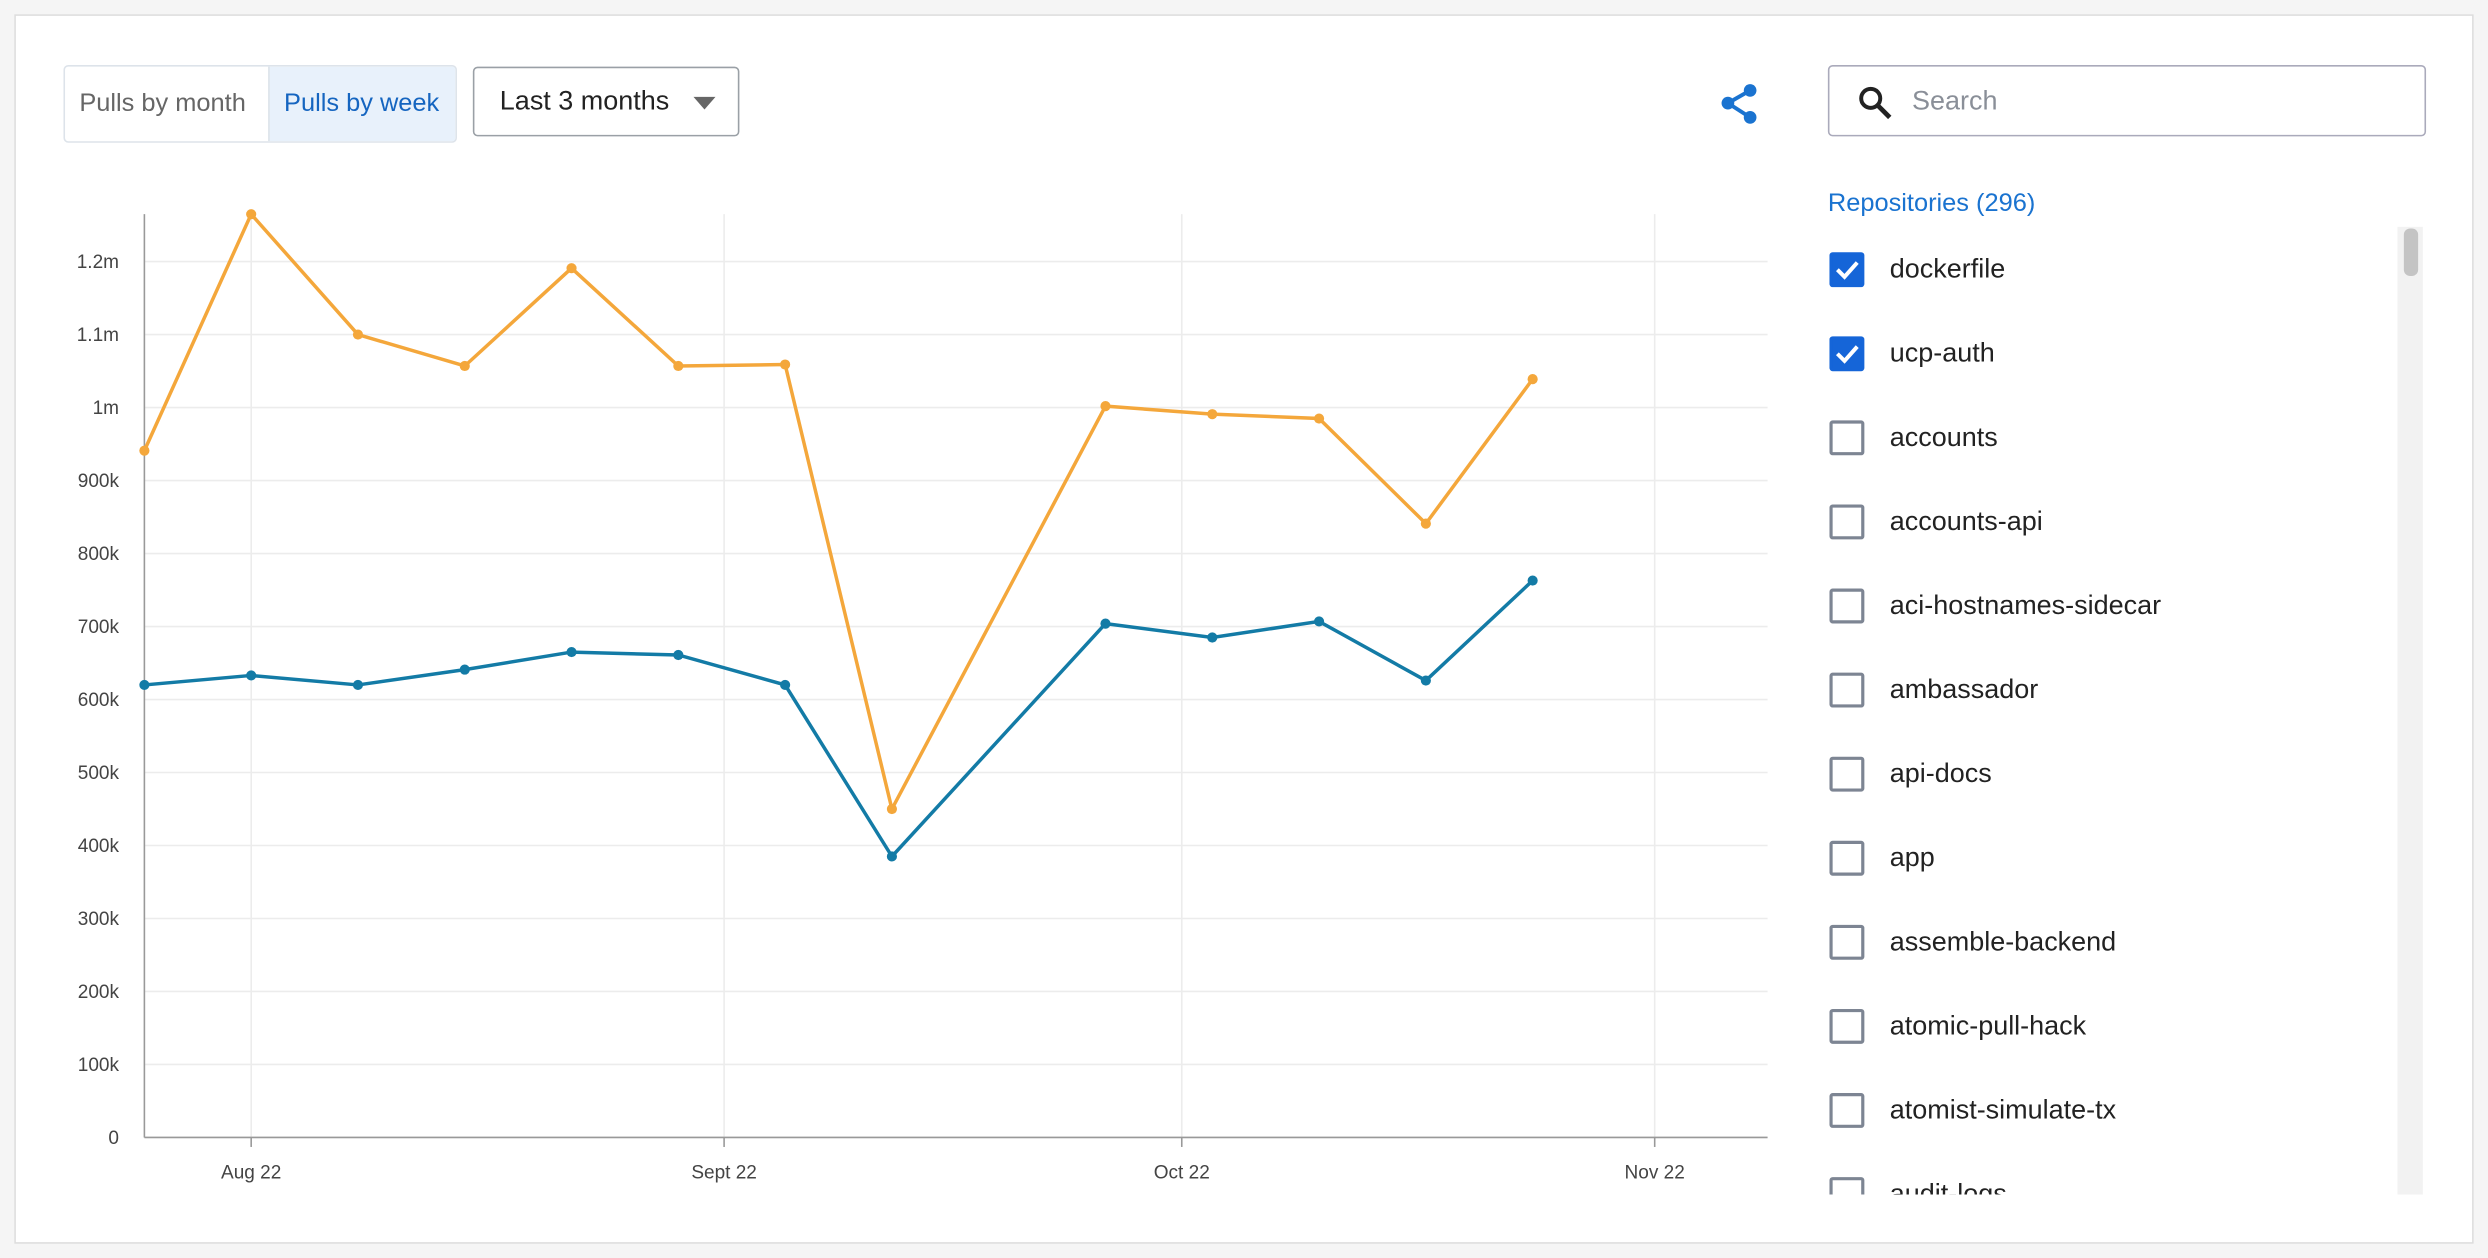 The height and width of the screenshot is (1258, 2488). I want to click on repository-item: accounts, so click(2110, 444).